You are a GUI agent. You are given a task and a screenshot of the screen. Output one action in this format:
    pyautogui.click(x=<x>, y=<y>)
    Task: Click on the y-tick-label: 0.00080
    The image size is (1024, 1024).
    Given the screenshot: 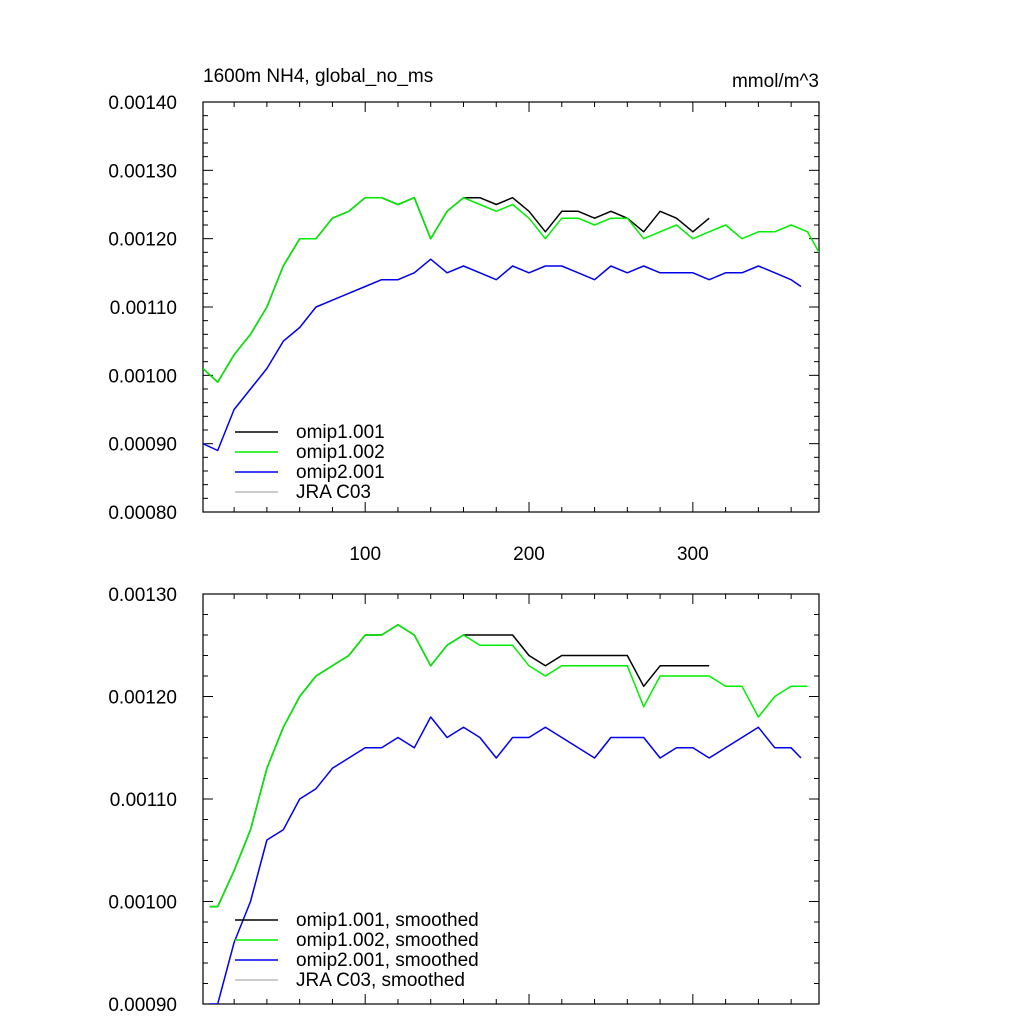 What is the action you would take?
    pyautogui.click(x=142, y=513)
    